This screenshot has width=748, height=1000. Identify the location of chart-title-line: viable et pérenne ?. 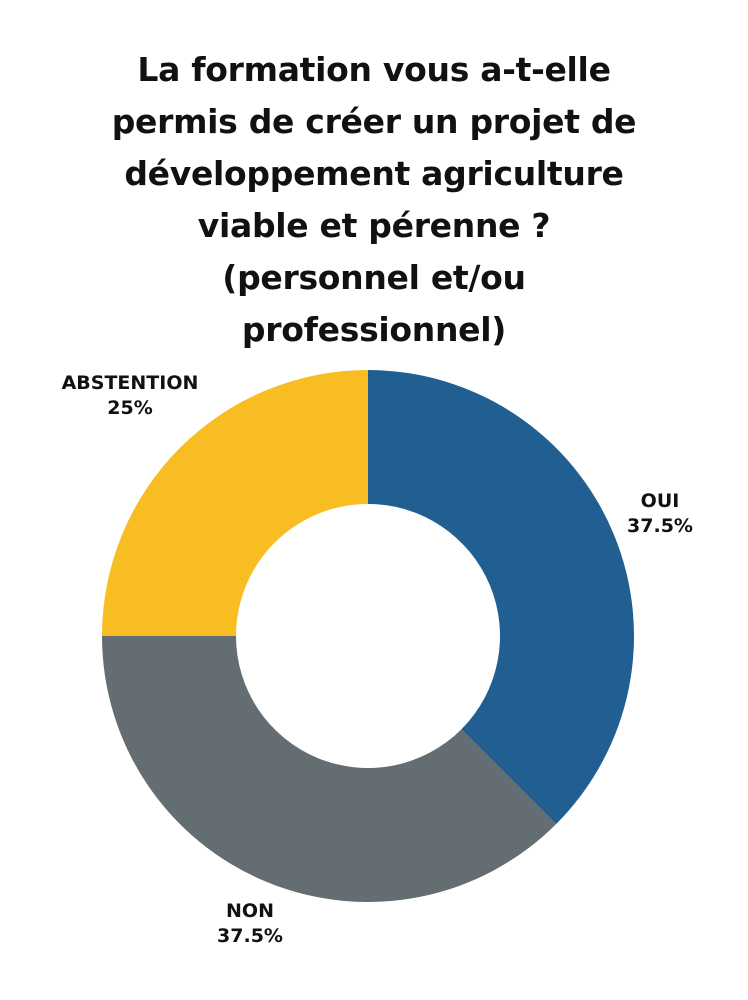
(374, 225).